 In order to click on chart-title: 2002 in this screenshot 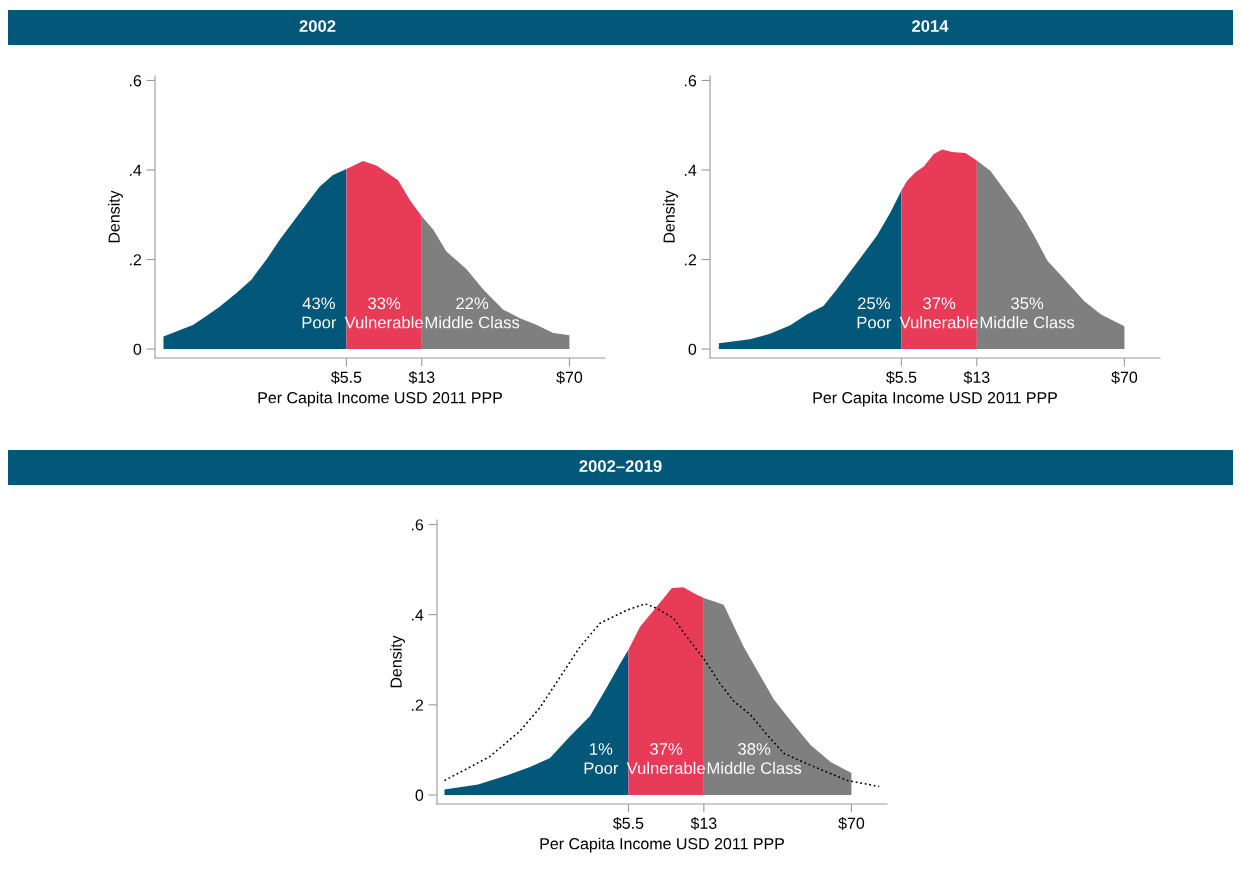, I will do `click(317, 26)`.